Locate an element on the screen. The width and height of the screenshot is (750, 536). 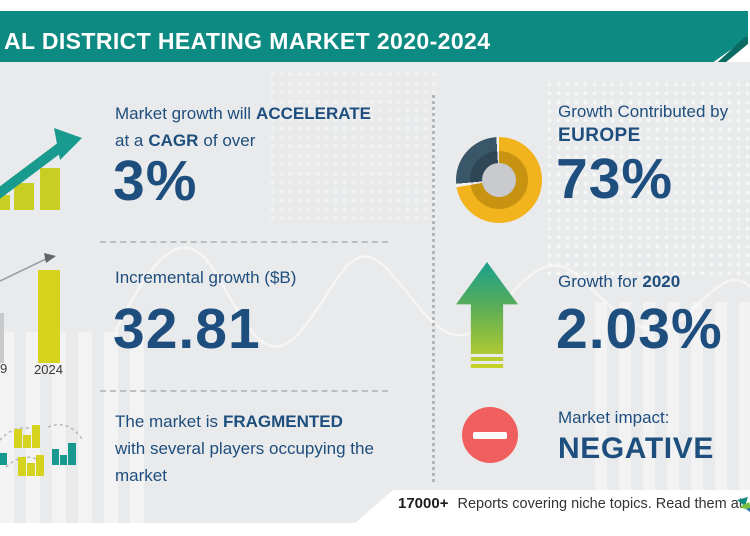
background-dot-pattern is located at coordinates (355, 145).